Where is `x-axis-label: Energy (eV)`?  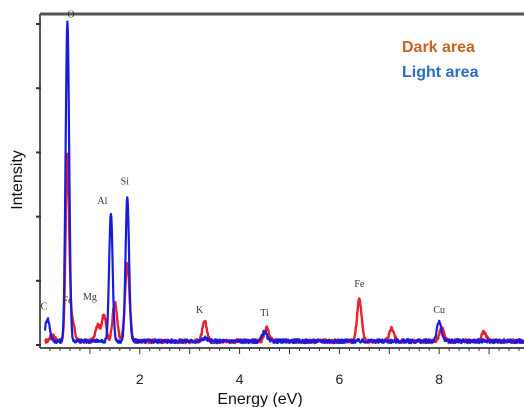
x-axis-label: Energy (eV) is located at coordinates (259, 399).